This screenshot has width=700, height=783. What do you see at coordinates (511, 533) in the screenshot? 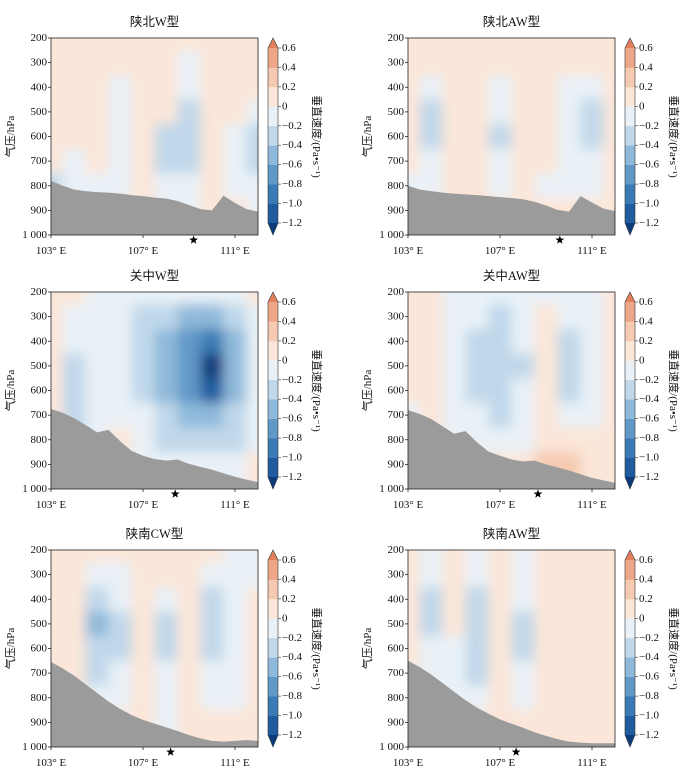
I see `panel-title: 陕南AW型` at bounding box center [511, 533].